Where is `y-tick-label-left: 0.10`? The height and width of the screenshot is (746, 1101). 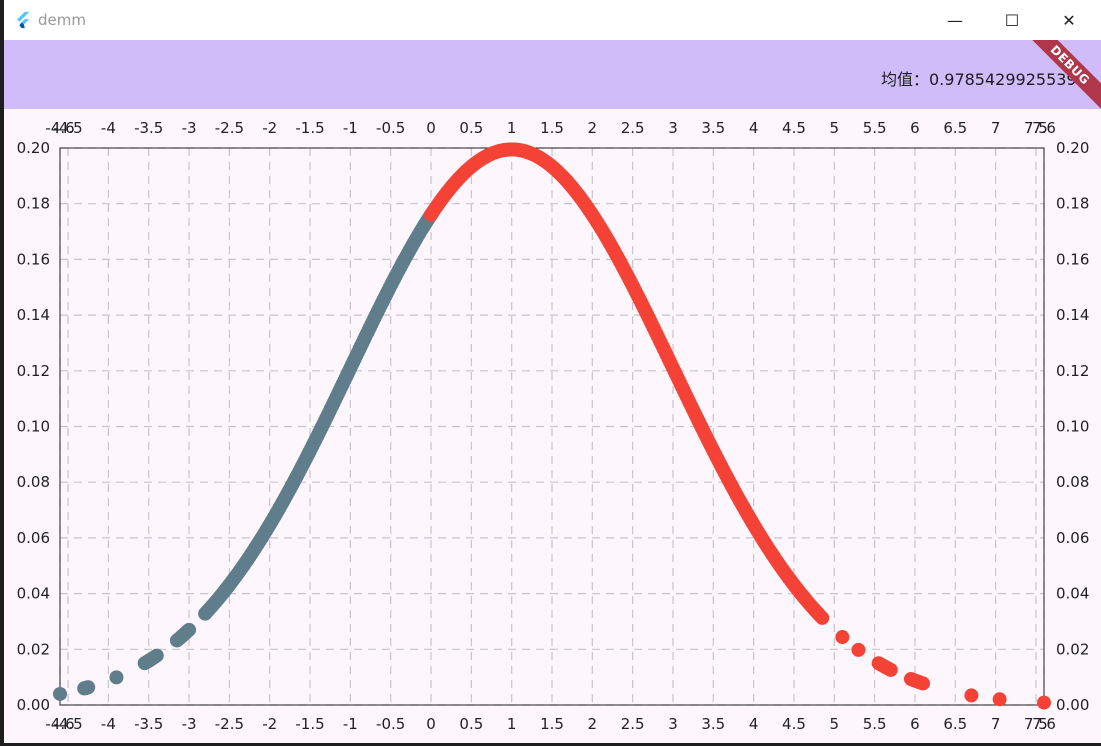
y-tick-label-left: 0.10 is located at coordinates (33, 427).